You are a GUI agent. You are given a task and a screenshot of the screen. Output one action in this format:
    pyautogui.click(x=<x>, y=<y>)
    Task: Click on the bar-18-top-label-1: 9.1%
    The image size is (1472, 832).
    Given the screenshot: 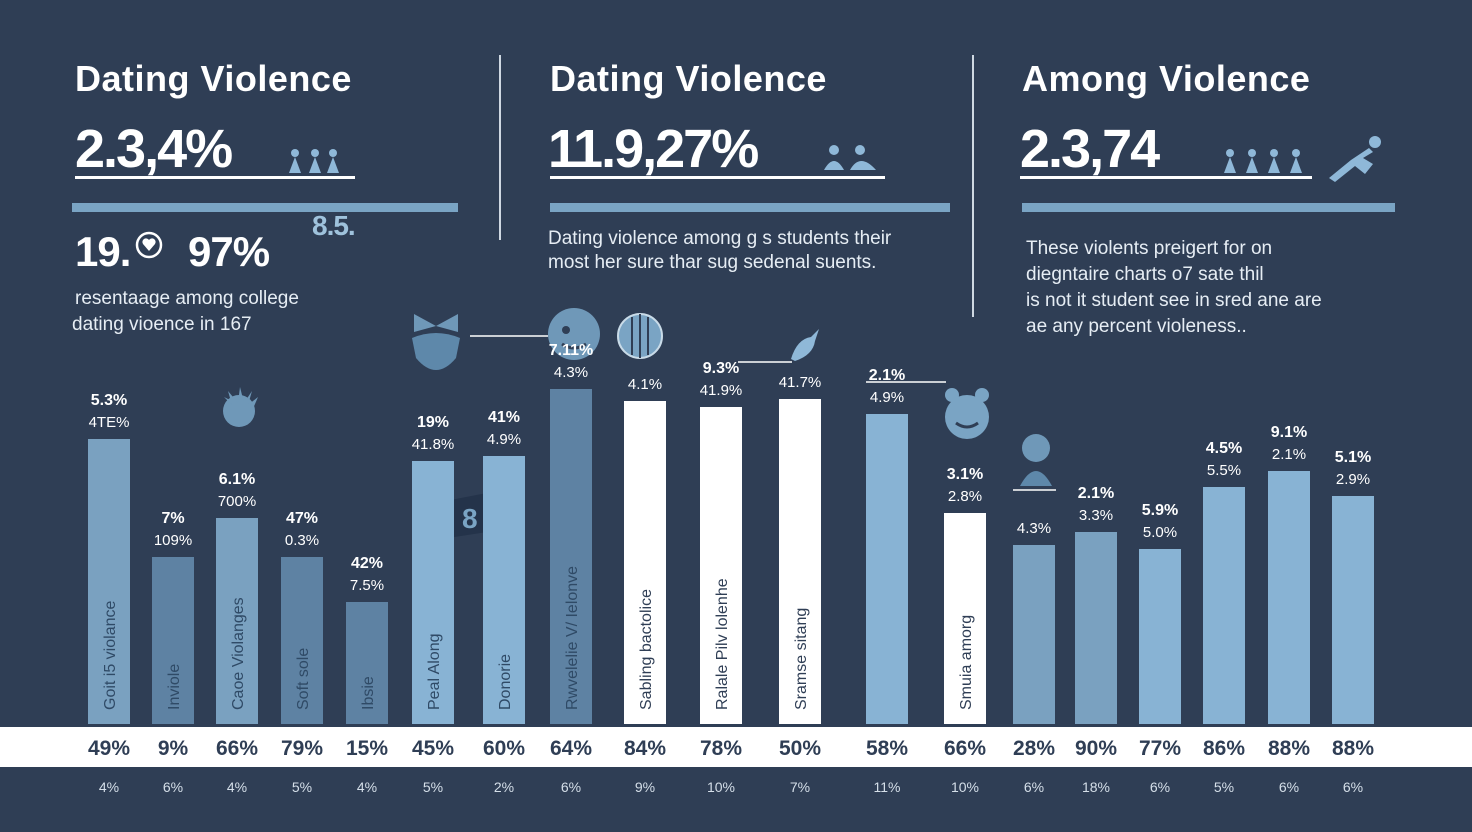 What is the action you would take?
    pyautogui.click(x=1289, y=432)
    